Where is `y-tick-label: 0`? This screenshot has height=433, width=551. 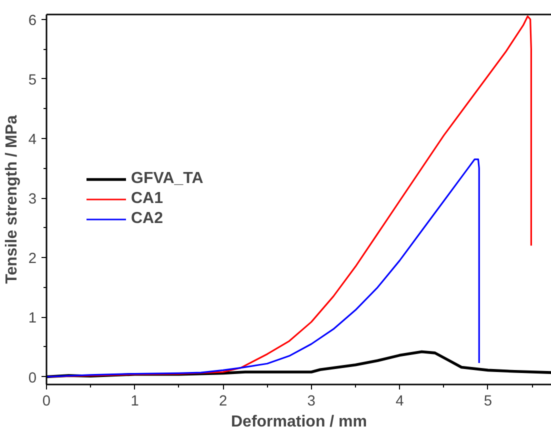 y-tick-label: 0 is located at coordinates (32, 378).